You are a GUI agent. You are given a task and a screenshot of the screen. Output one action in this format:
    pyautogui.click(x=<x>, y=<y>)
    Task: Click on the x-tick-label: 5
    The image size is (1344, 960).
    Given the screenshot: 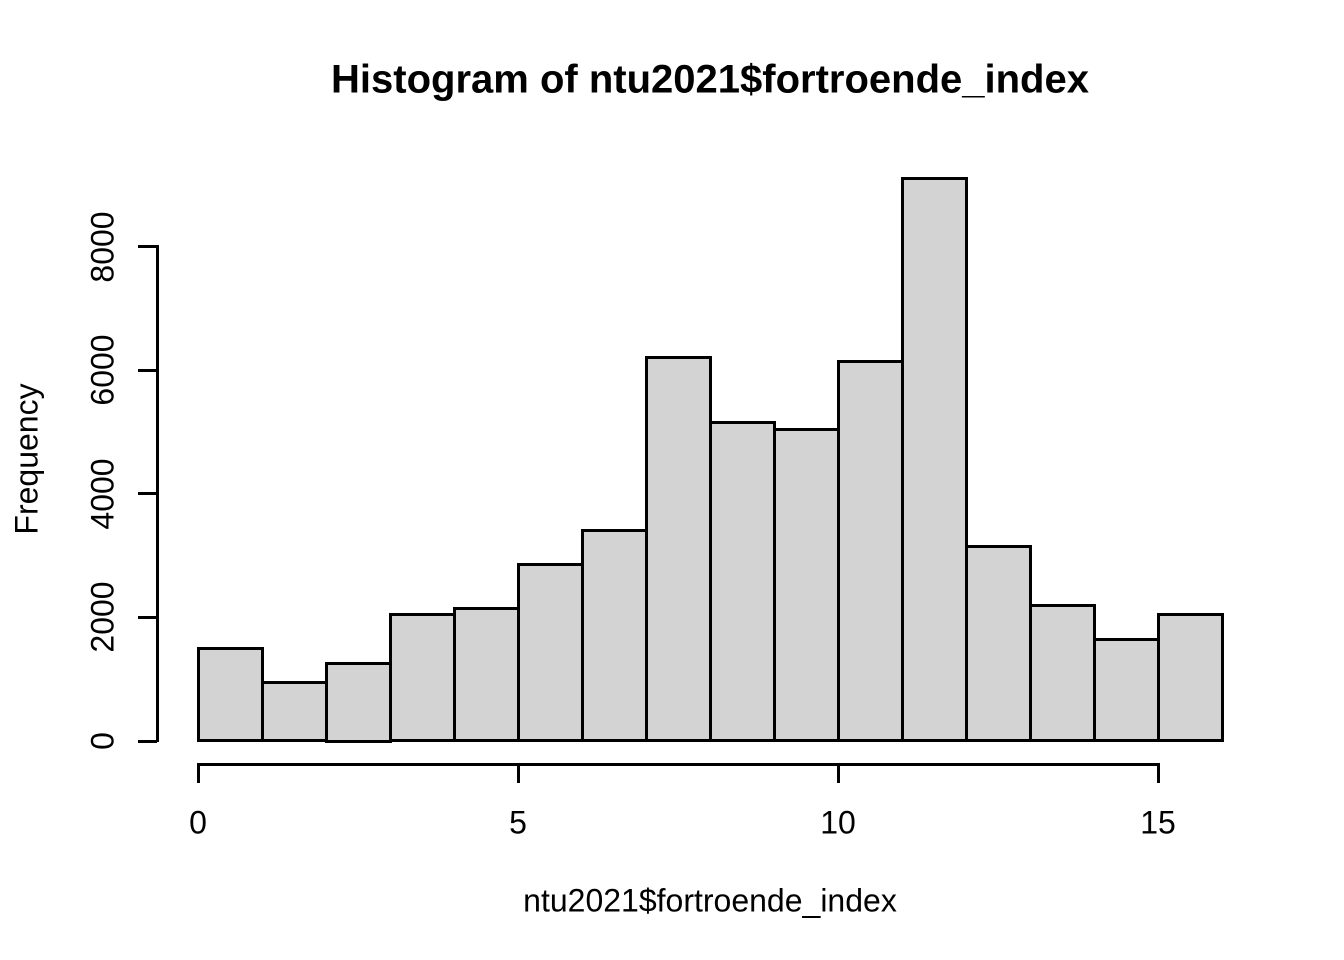 What is the action you would take?
    pyautogui.click(x=518, y=822)
    